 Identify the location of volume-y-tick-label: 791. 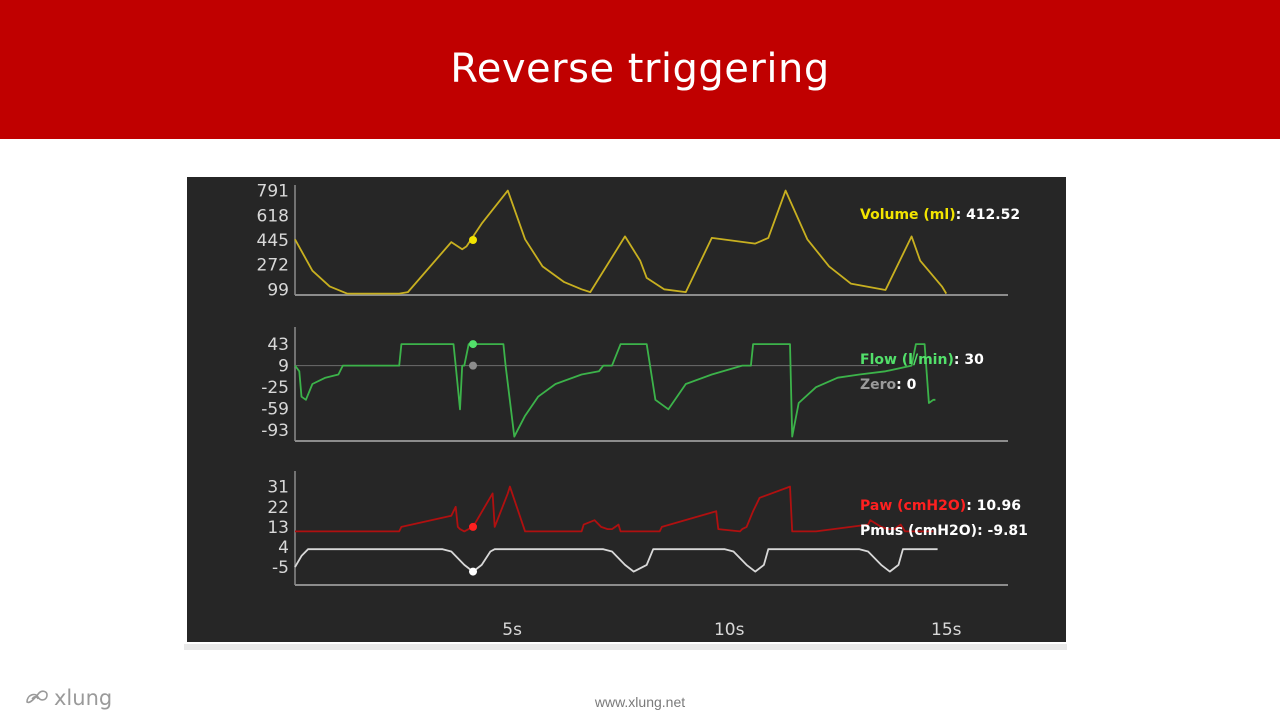
(273, 192).